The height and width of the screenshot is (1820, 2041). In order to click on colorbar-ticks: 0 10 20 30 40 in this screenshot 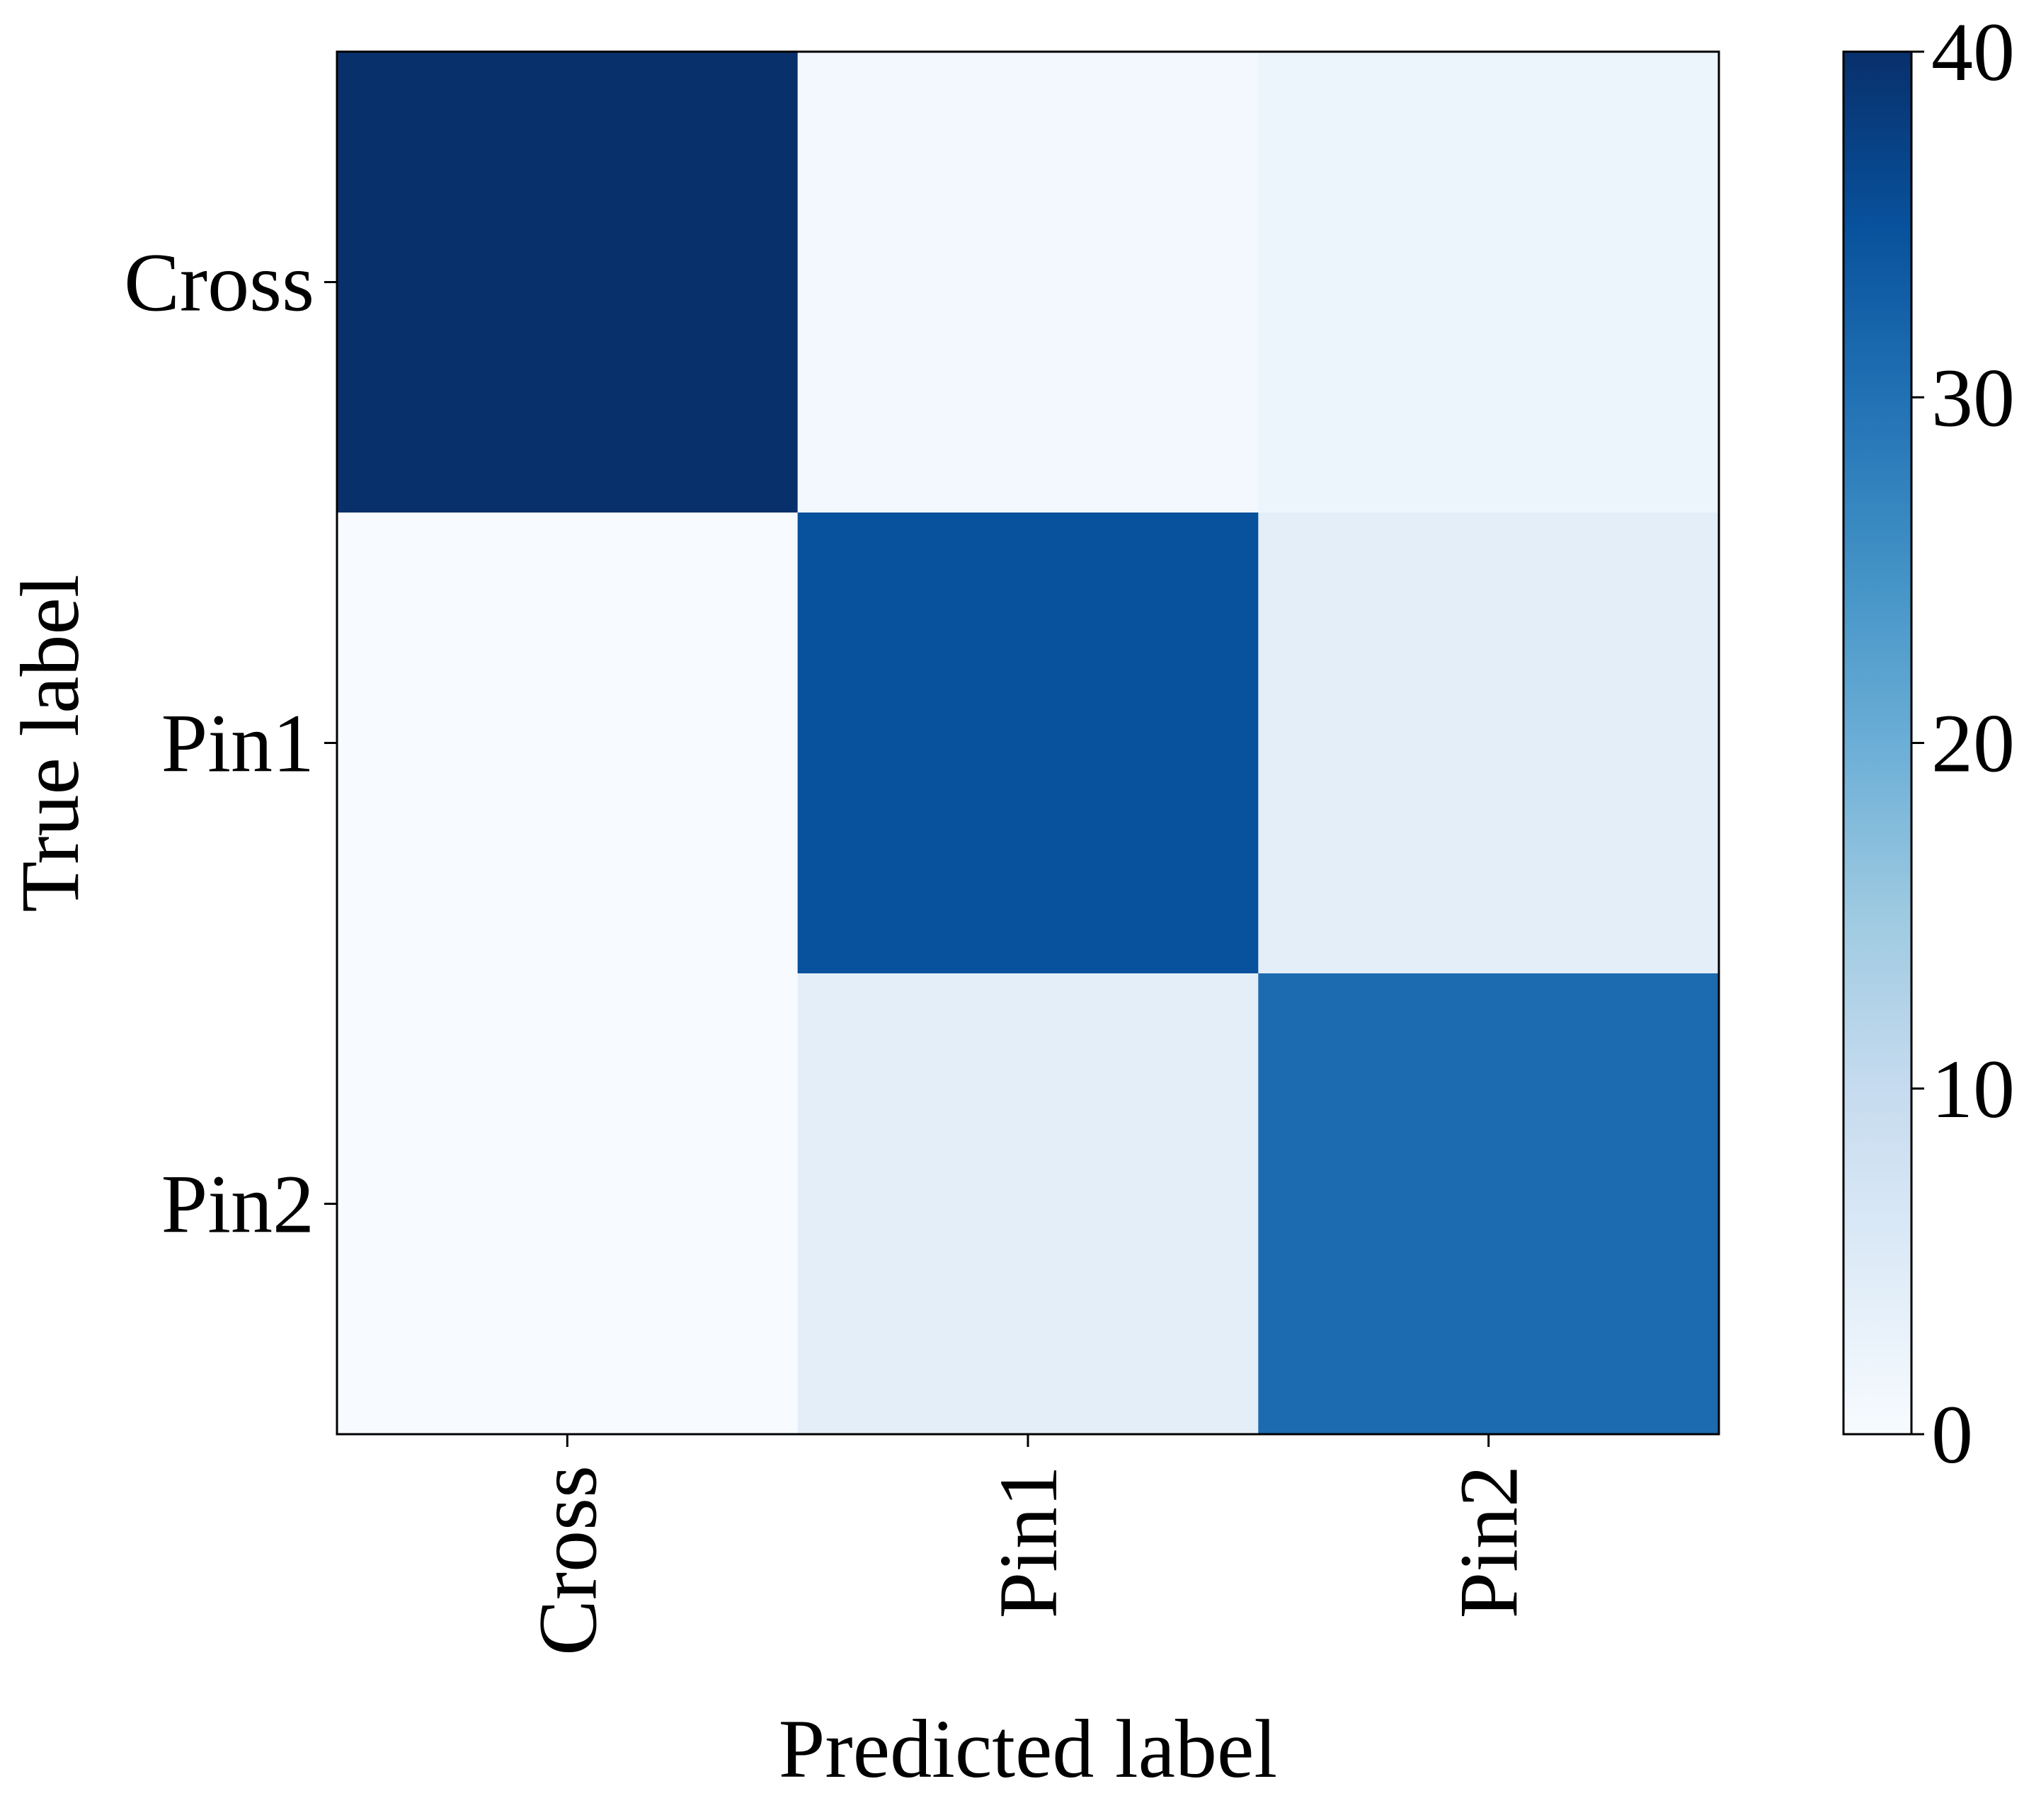, I will do `click(1963, 743)`.